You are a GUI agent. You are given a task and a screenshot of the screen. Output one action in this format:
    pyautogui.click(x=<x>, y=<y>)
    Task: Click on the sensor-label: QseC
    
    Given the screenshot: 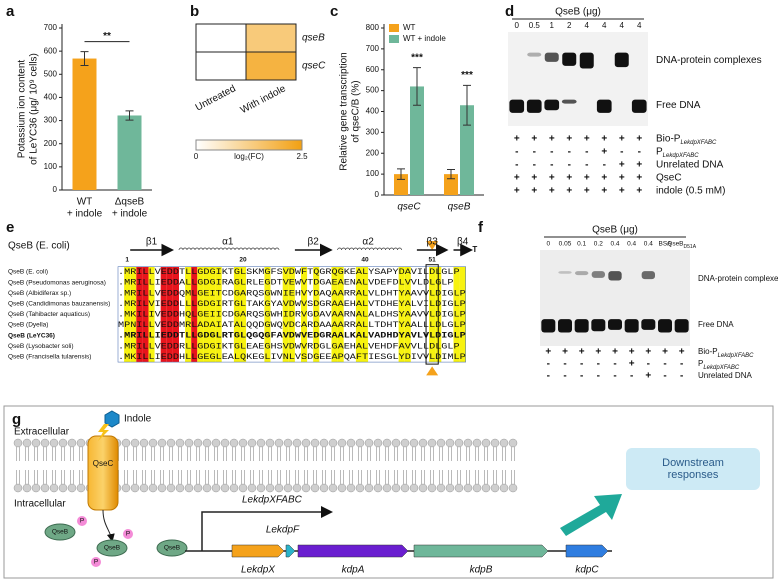 What is the action you would take?
    pyautogui.click(x=103, y=463)
    